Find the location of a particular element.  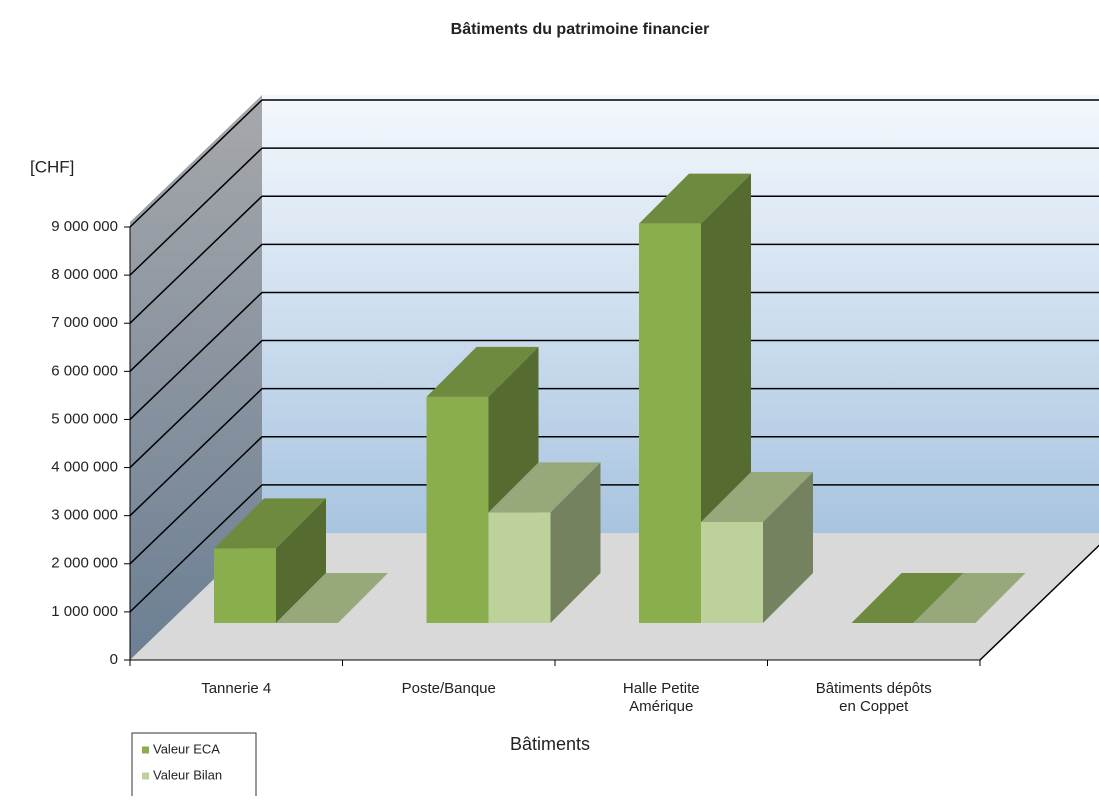

side-wall is located at coordinates (196, 377).